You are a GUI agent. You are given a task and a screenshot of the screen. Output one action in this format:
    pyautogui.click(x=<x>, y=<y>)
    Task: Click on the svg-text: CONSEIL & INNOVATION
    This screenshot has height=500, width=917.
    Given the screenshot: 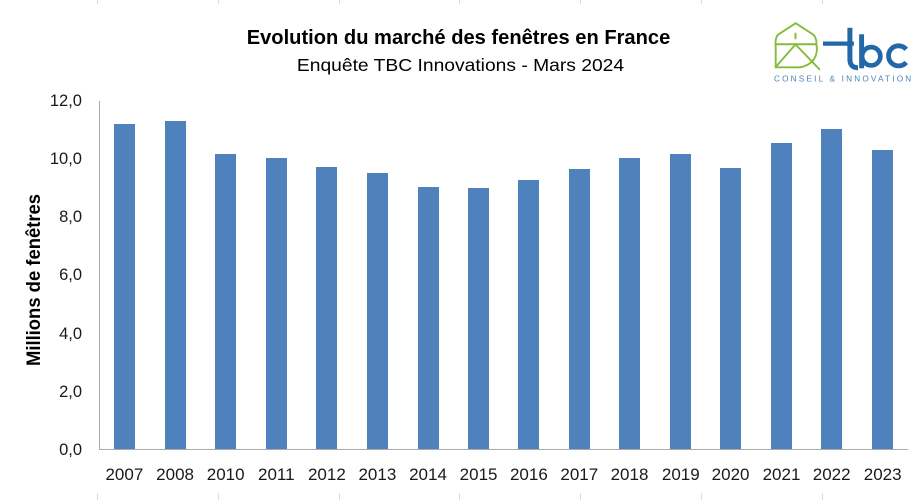 What is the action you would take?
    pyautogui.click(x=843, y=79)
    